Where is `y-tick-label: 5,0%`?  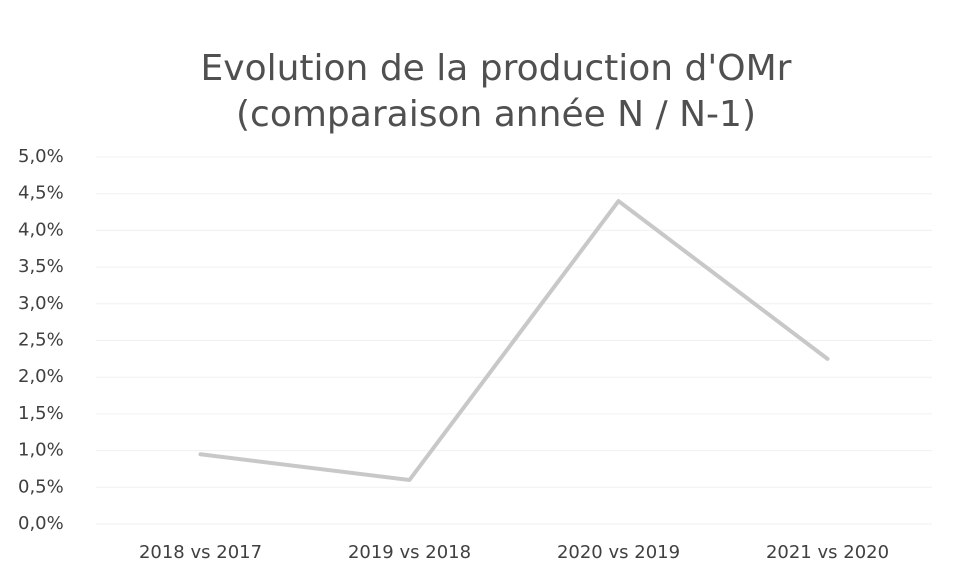
y-tick-label: 5,0% is located at coordinates (41, 156).